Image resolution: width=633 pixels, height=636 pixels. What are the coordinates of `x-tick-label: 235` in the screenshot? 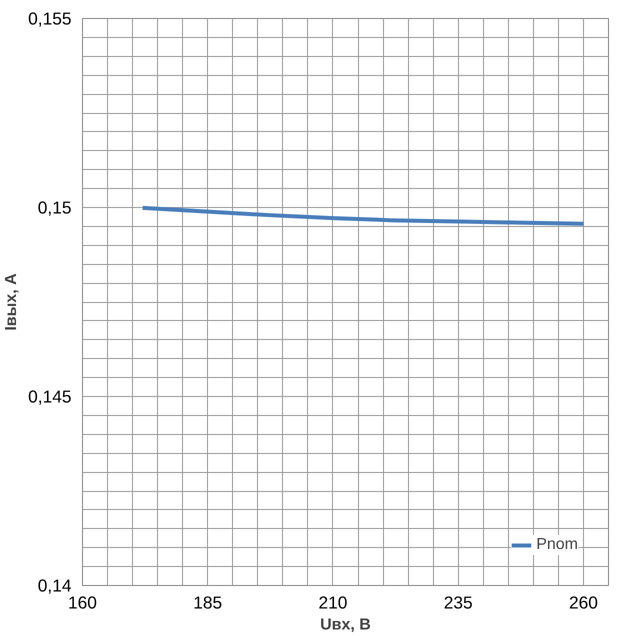 It's located at (458, 602).